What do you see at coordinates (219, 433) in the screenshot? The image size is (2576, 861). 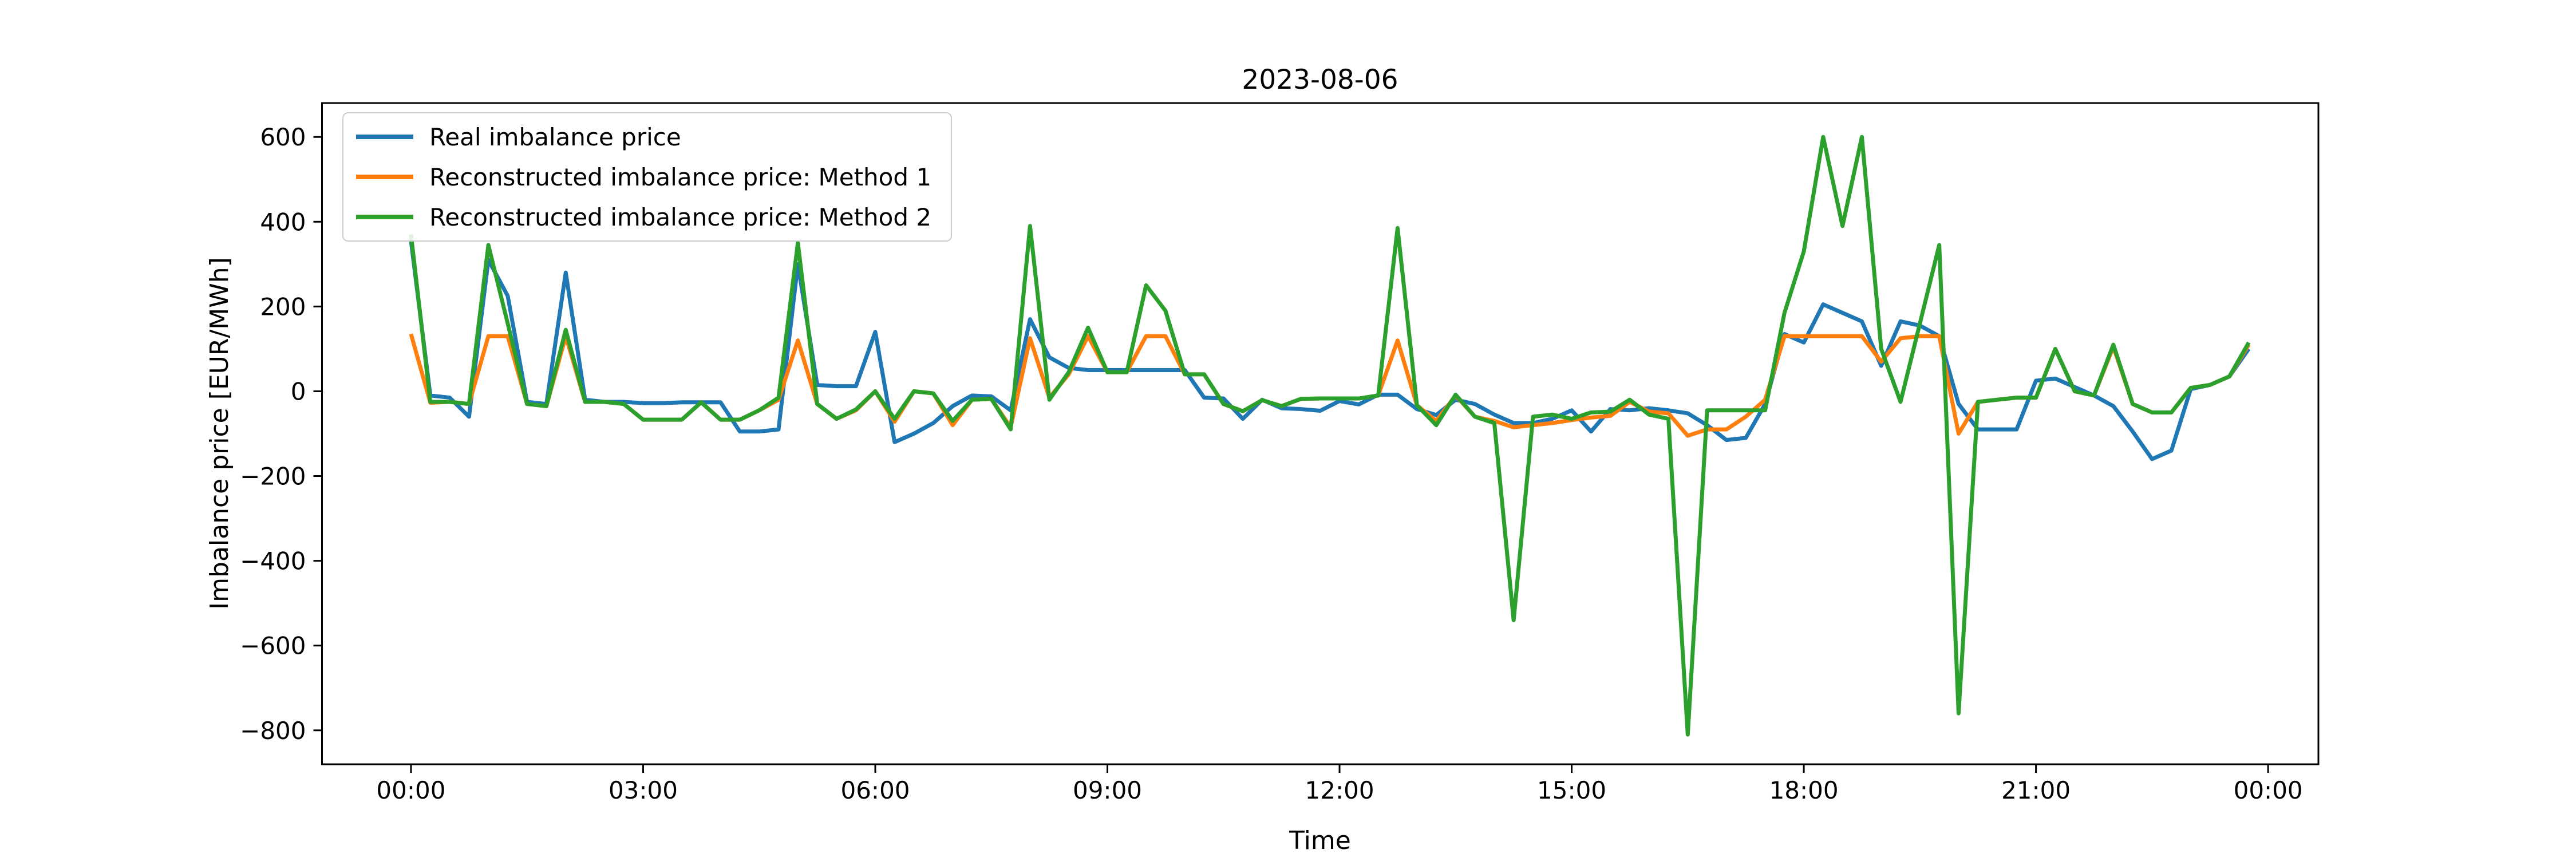 I see `y-axis-label: Imbalance price [EUR/MWh]` at bounding box center [219, 433].